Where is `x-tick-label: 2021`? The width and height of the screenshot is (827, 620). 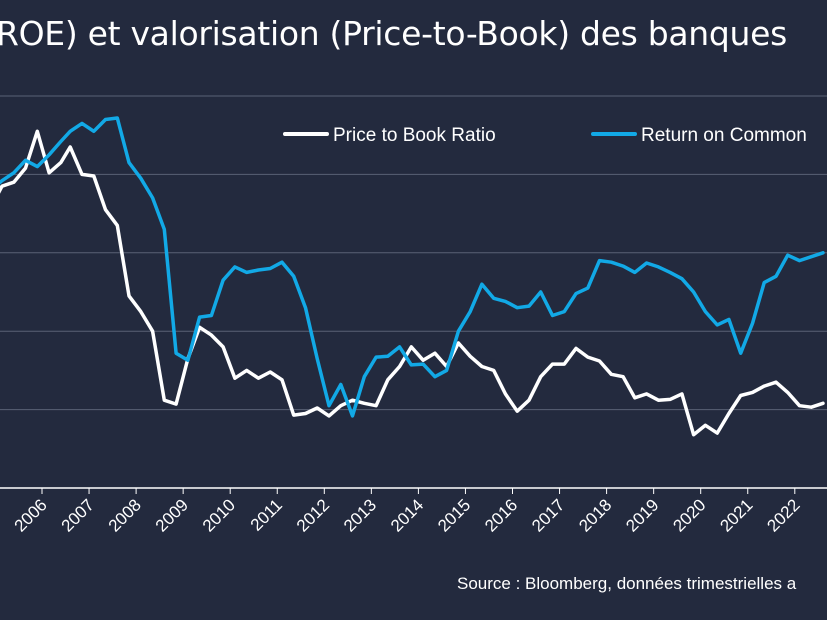
x-tick-label: 2021 is located at coordinates (736, 515).